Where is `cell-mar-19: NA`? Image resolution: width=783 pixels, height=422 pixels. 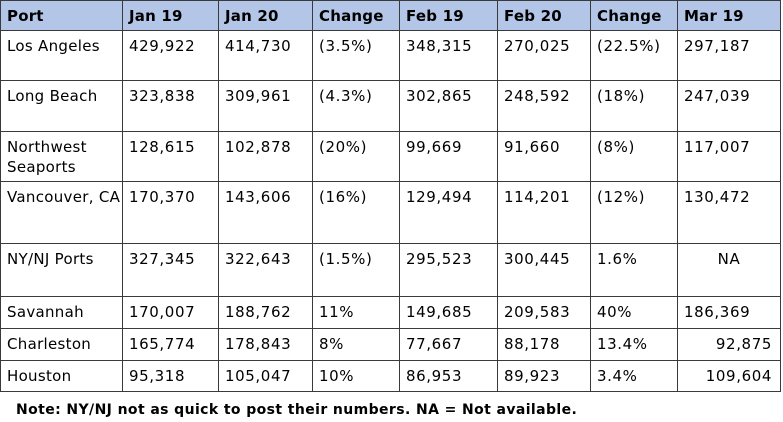
cell-mar-19: NA is located at coordinates (729, 270).